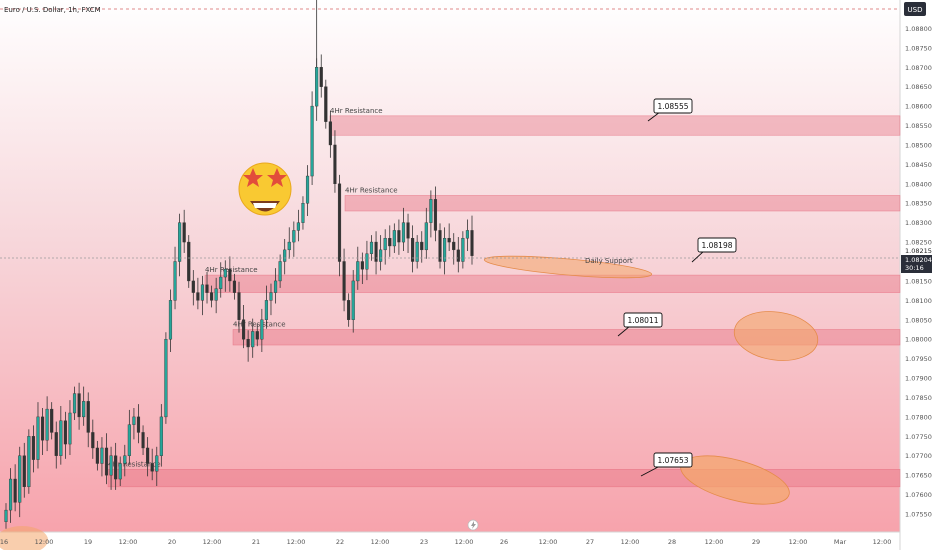 This screenshot has width=932, height=550. I want to click on price-tick-label: 1.08150, so click(918, 281).